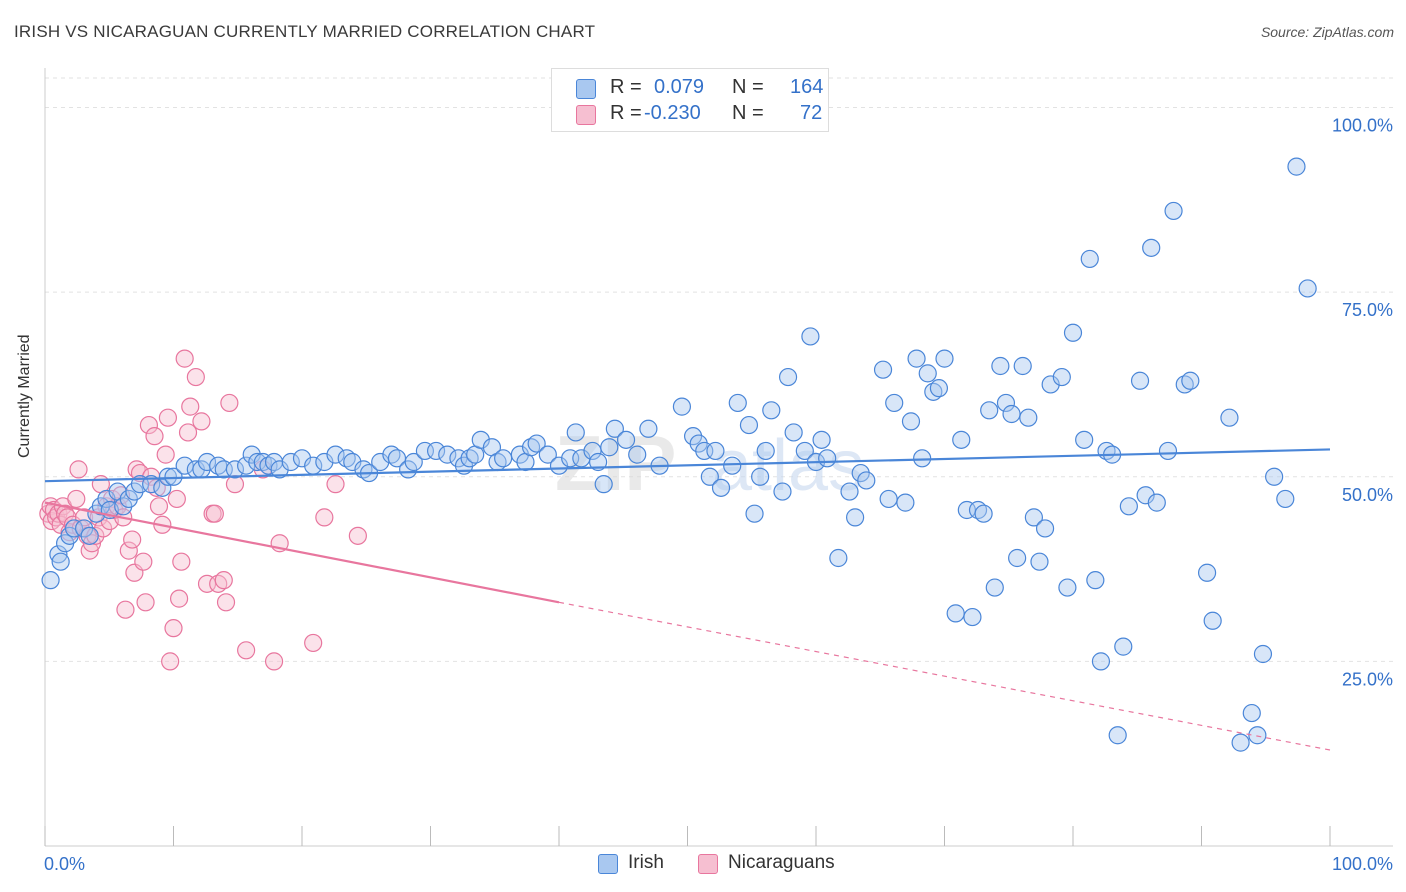  What do you see at coordinates (690, 100) in the screenshot?
I see `correlation-legend: R = 0.079 N = 164 R = -0.230 N = 72` at bounding box center [690, 100].